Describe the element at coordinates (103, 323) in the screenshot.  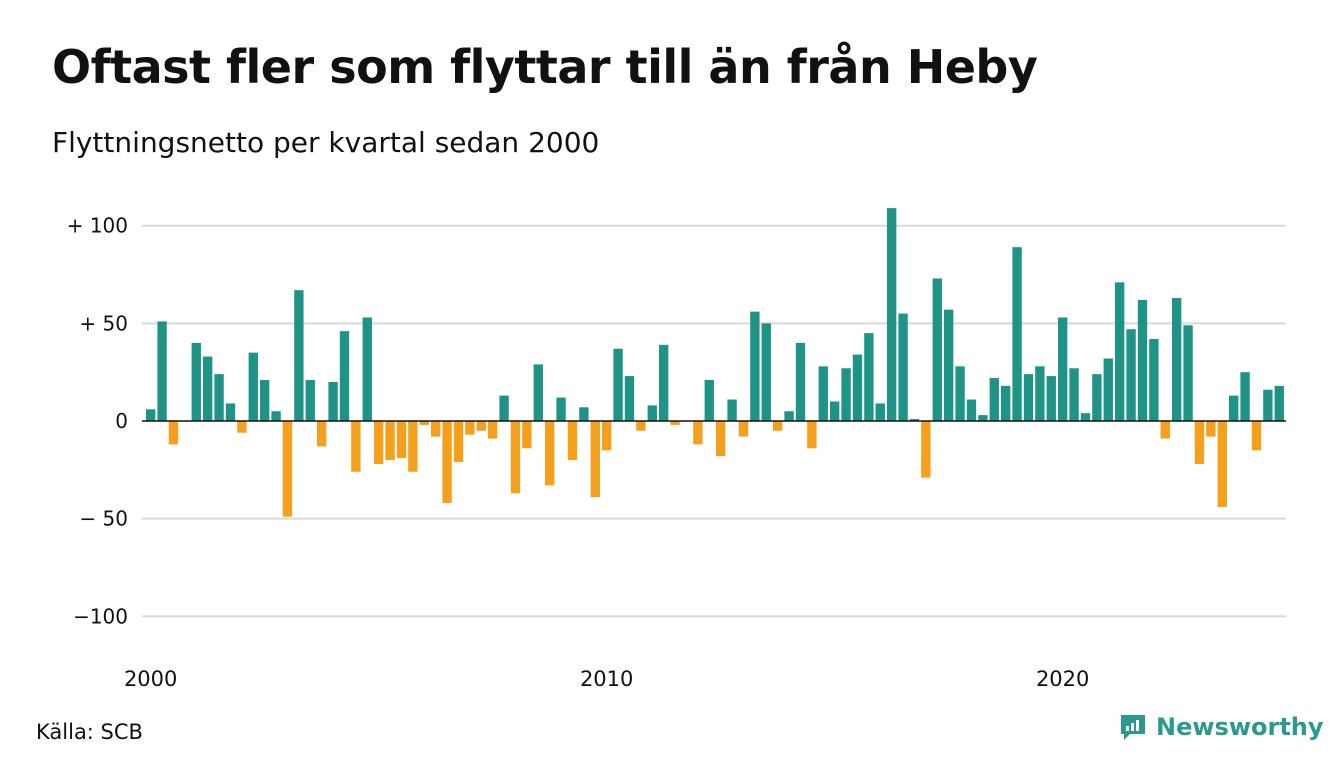
I see `y-tick-label: + 50` at that location.